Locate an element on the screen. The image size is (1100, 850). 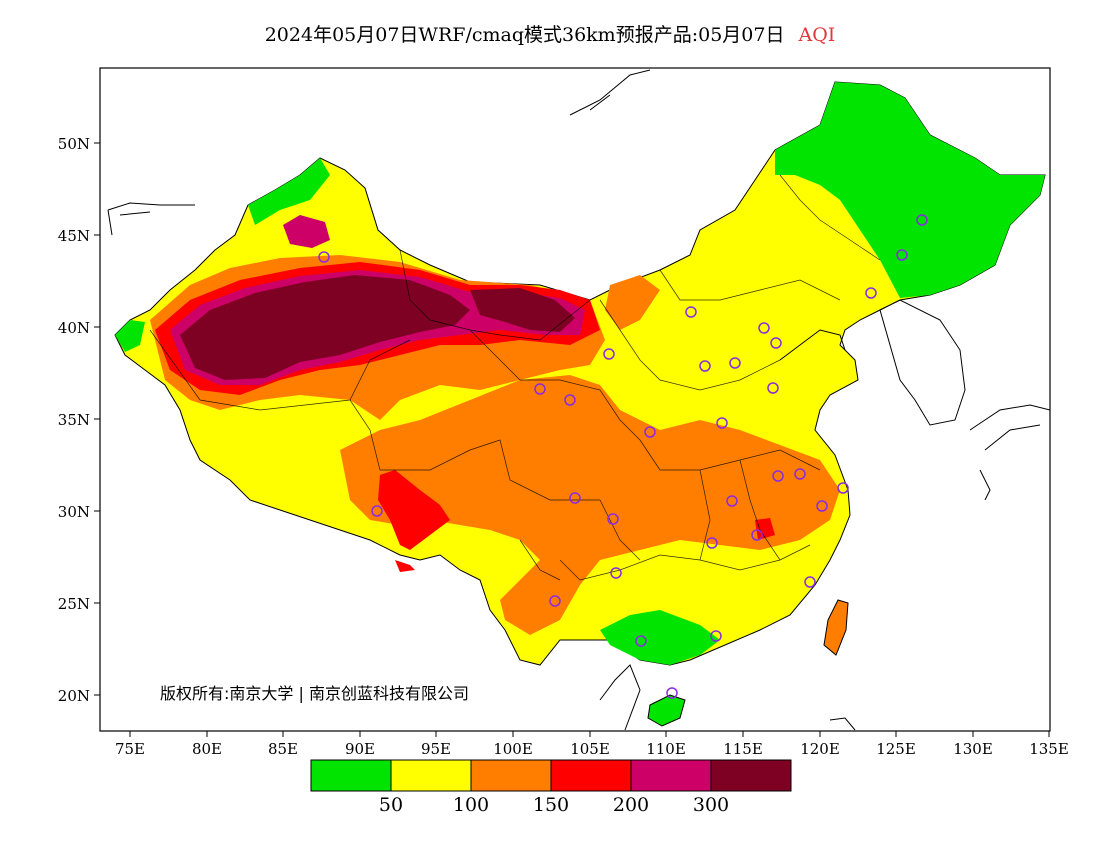
legend-label: 50 is located at coordinates (391, 805).